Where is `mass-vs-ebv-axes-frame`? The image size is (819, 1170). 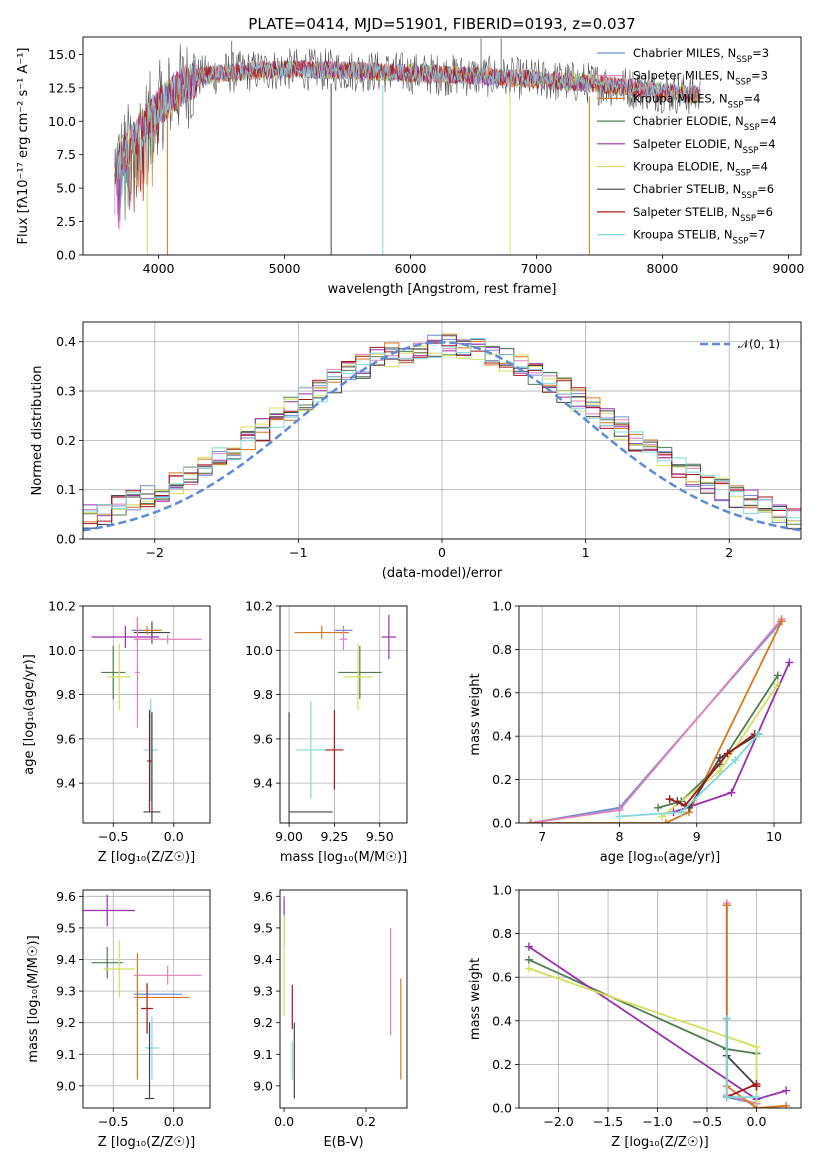
mass-vs-ebv-axes-frame is located at coordinates (343, 999).